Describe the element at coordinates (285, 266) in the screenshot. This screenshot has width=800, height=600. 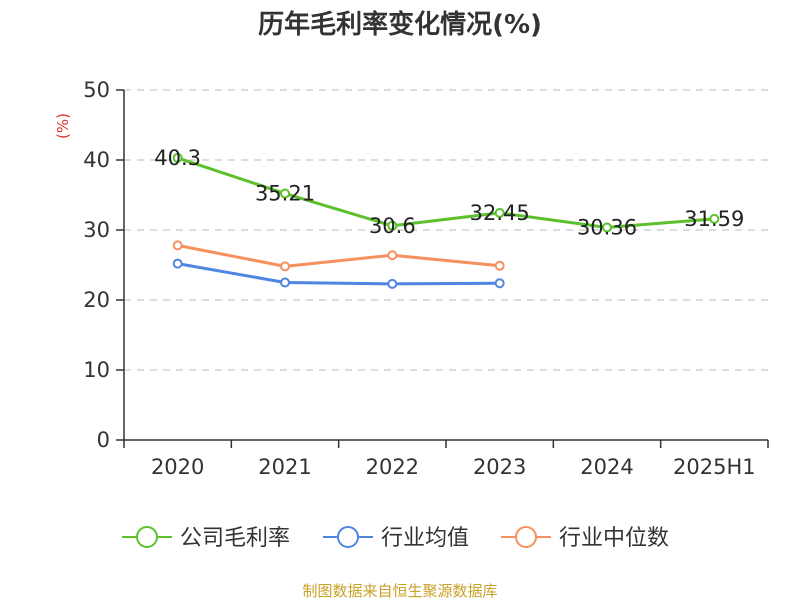
I see `series-2-point-2021` at that location.